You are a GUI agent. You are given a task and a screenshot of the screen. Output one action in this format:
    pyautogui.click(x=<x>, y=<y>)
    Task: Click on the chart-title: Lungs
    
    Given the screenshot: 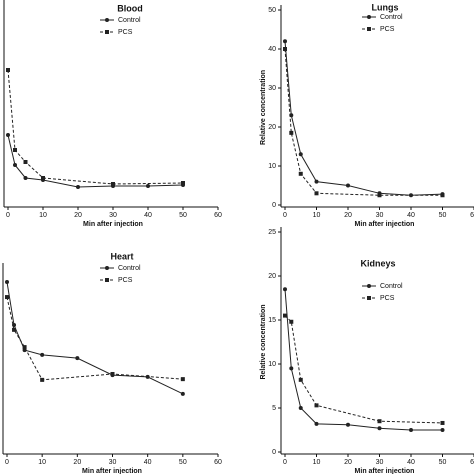 What is the action you would take?
    pyautogui.click(x=385, y=7)
    